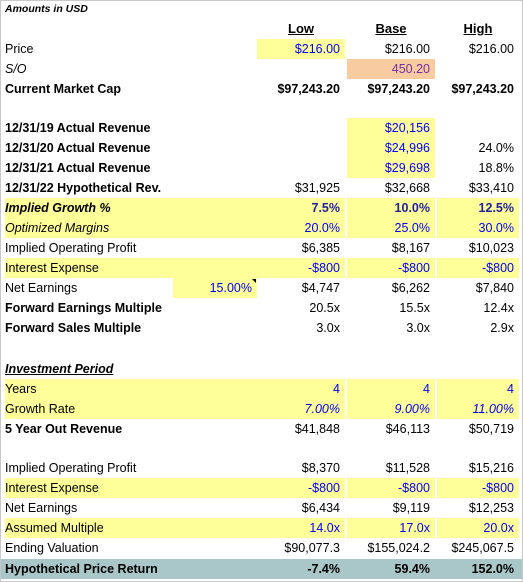 This screenshot has height=582, width=523. I want to click on cell-implied-growth-high: 12.5%, so click(478, 208).